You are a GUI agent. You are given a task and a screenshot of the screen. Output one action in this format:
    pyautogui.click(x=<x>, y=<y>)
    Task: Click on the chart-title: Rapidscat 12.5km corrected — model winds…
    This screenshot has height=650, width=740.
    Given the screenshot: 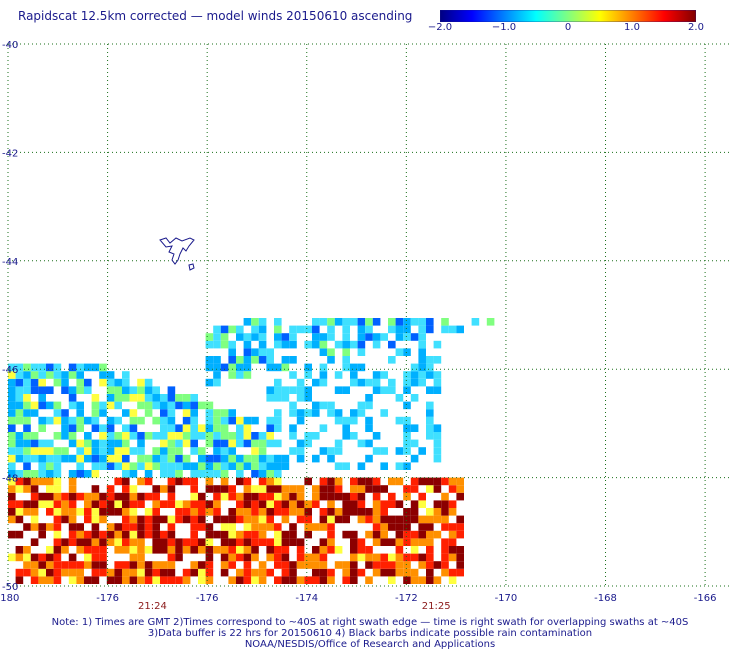 What is the action you would take?
    pyautogui.click(x=215, y=16)
    